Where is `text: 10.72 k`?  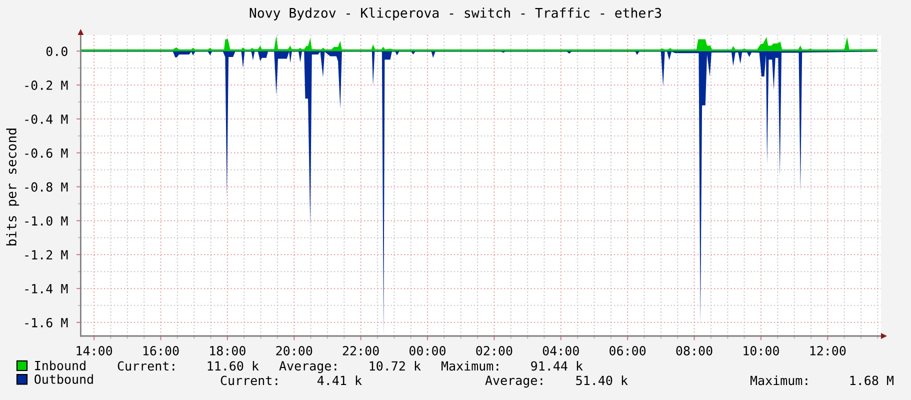 text: 10.72 k is located at coordinates (395, 365).